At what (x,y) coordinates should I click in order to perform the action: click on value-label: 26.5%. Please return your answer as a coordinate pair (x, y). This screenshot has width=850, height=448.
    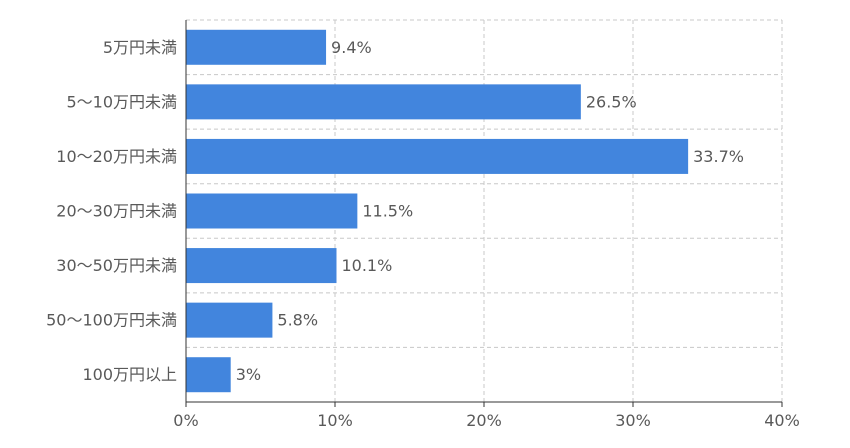
    Looking at the image, I should click on (611, 101).